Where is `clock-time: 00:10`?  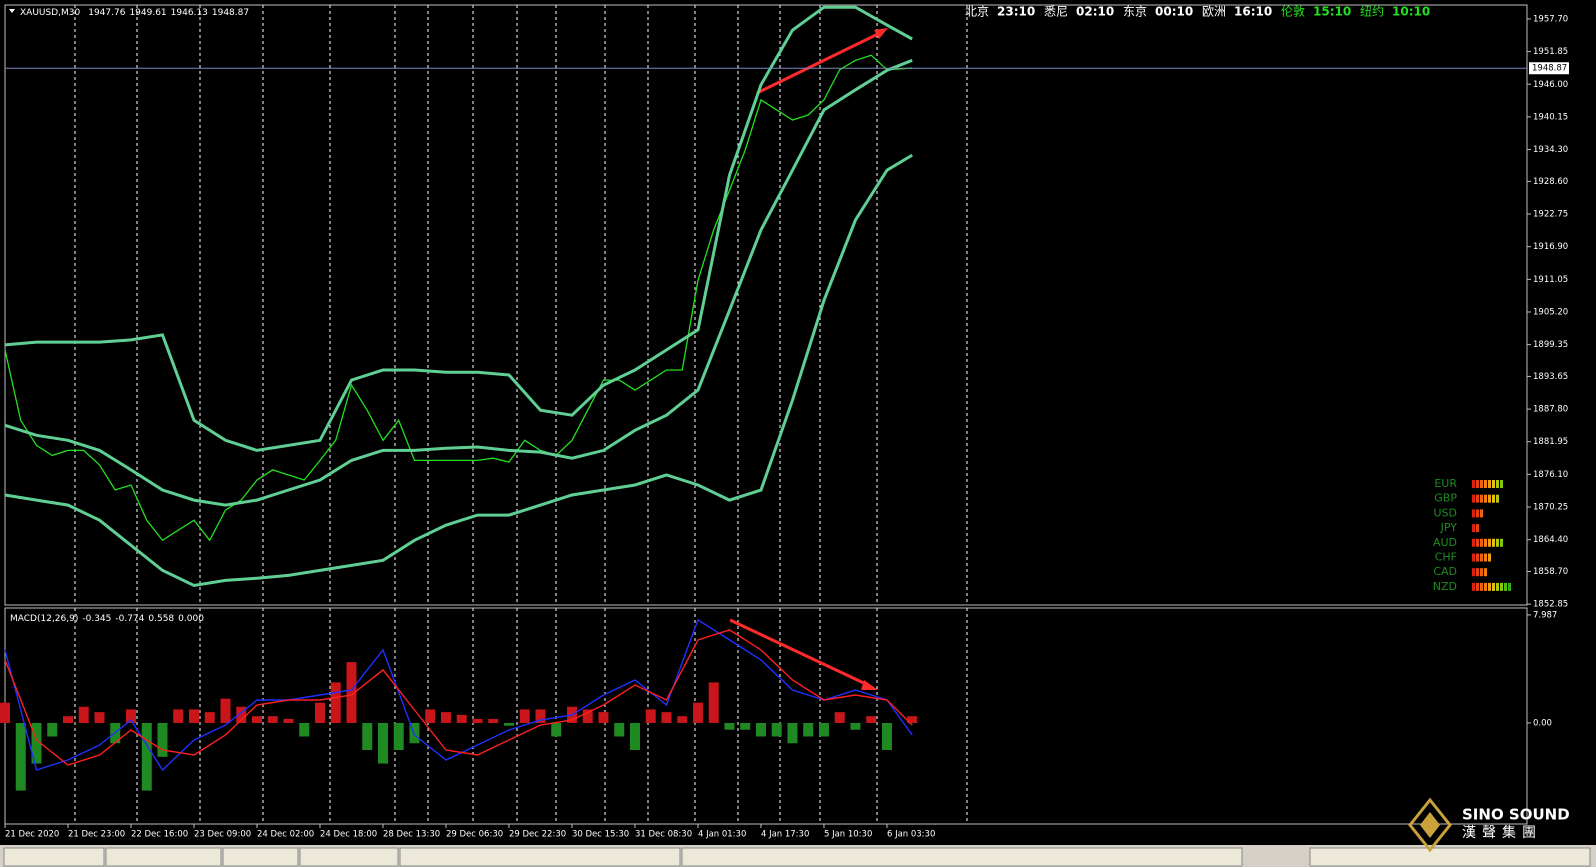 clock-time: 00:10 is located at coordinates (1174, 12).